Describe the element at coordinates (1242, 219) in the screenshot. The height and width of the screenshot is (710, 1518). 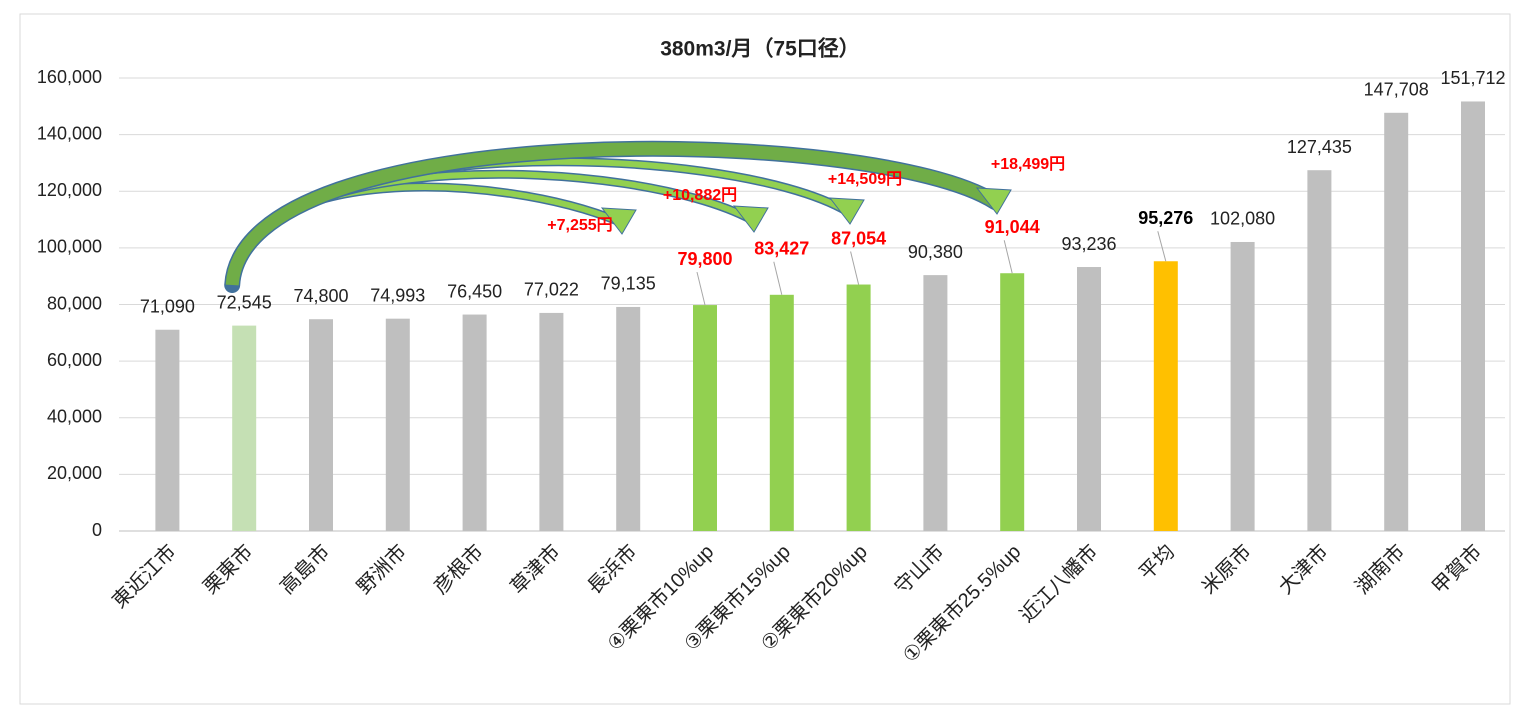
I see `value-label: 102,080` at that location.